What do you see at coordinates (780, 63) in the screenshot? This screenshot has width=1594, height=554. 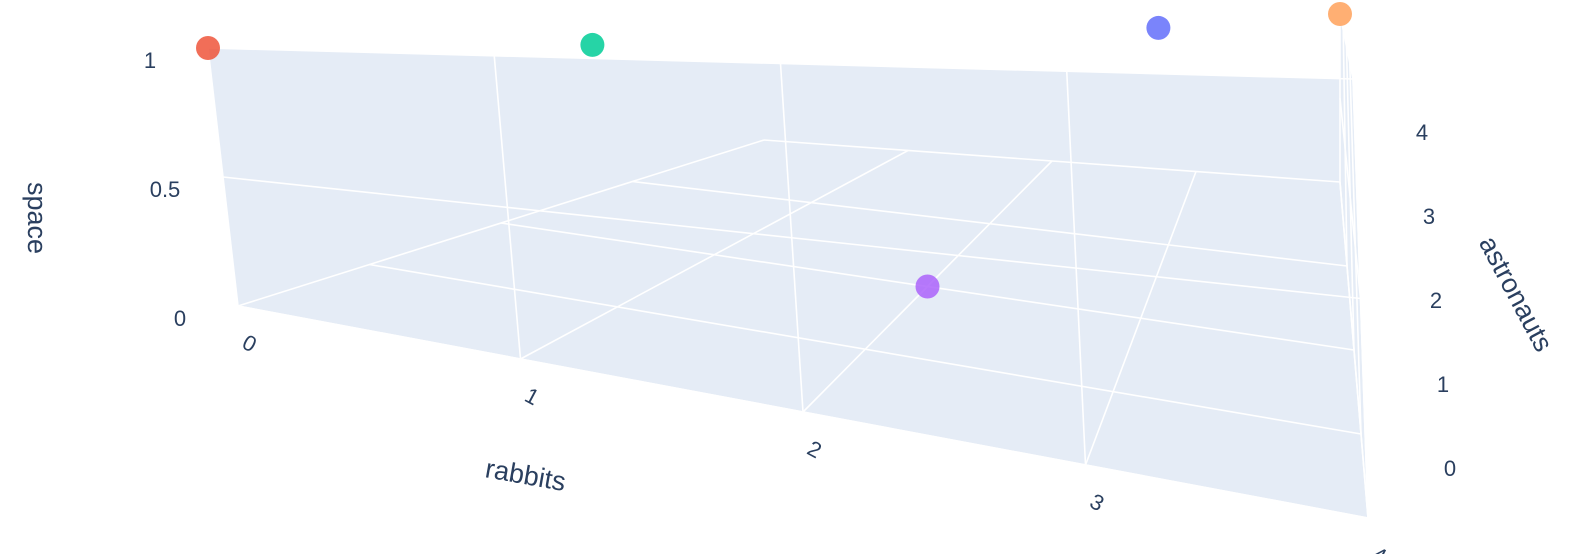 I see `z-gridline-back` at bounding box center [780, 63].